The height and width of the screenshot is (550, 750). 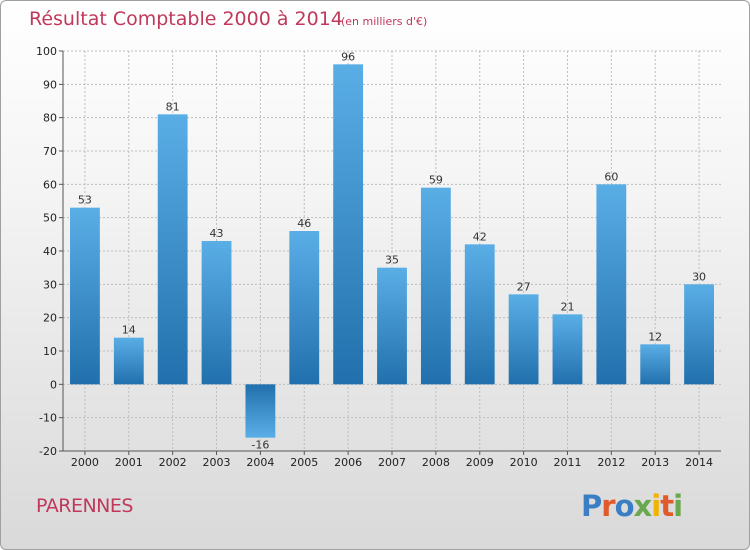 I want to click on logo-letter: P, so click(x=591, y=506).